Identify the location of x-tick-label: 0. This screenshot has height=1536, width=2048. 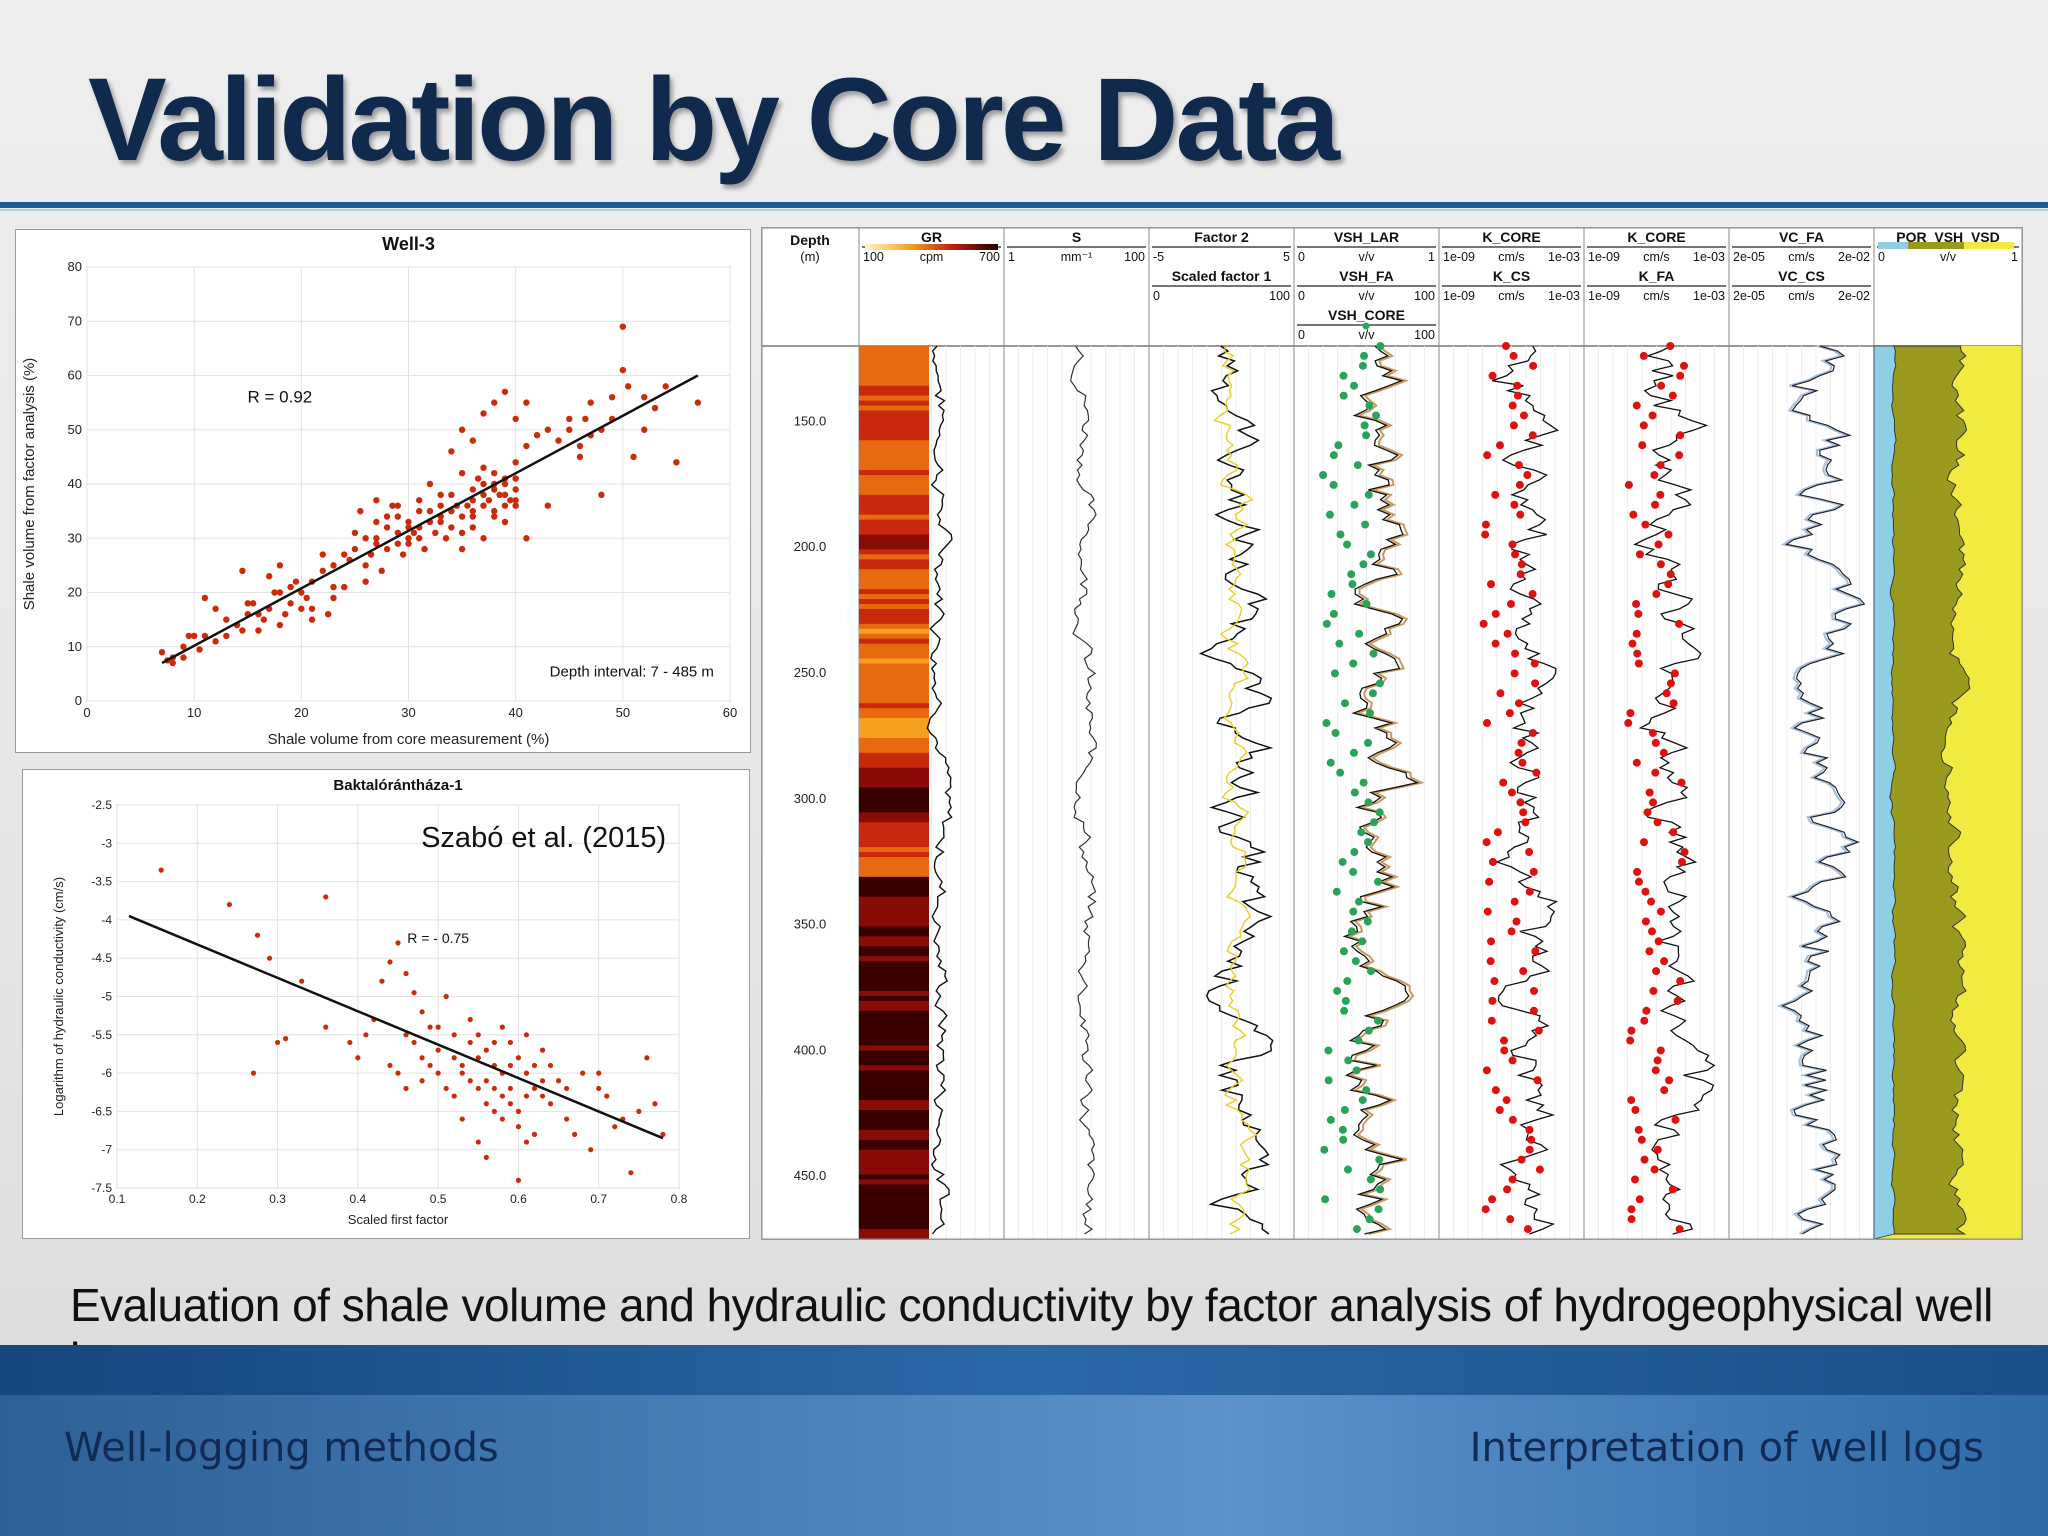
(86, 712).